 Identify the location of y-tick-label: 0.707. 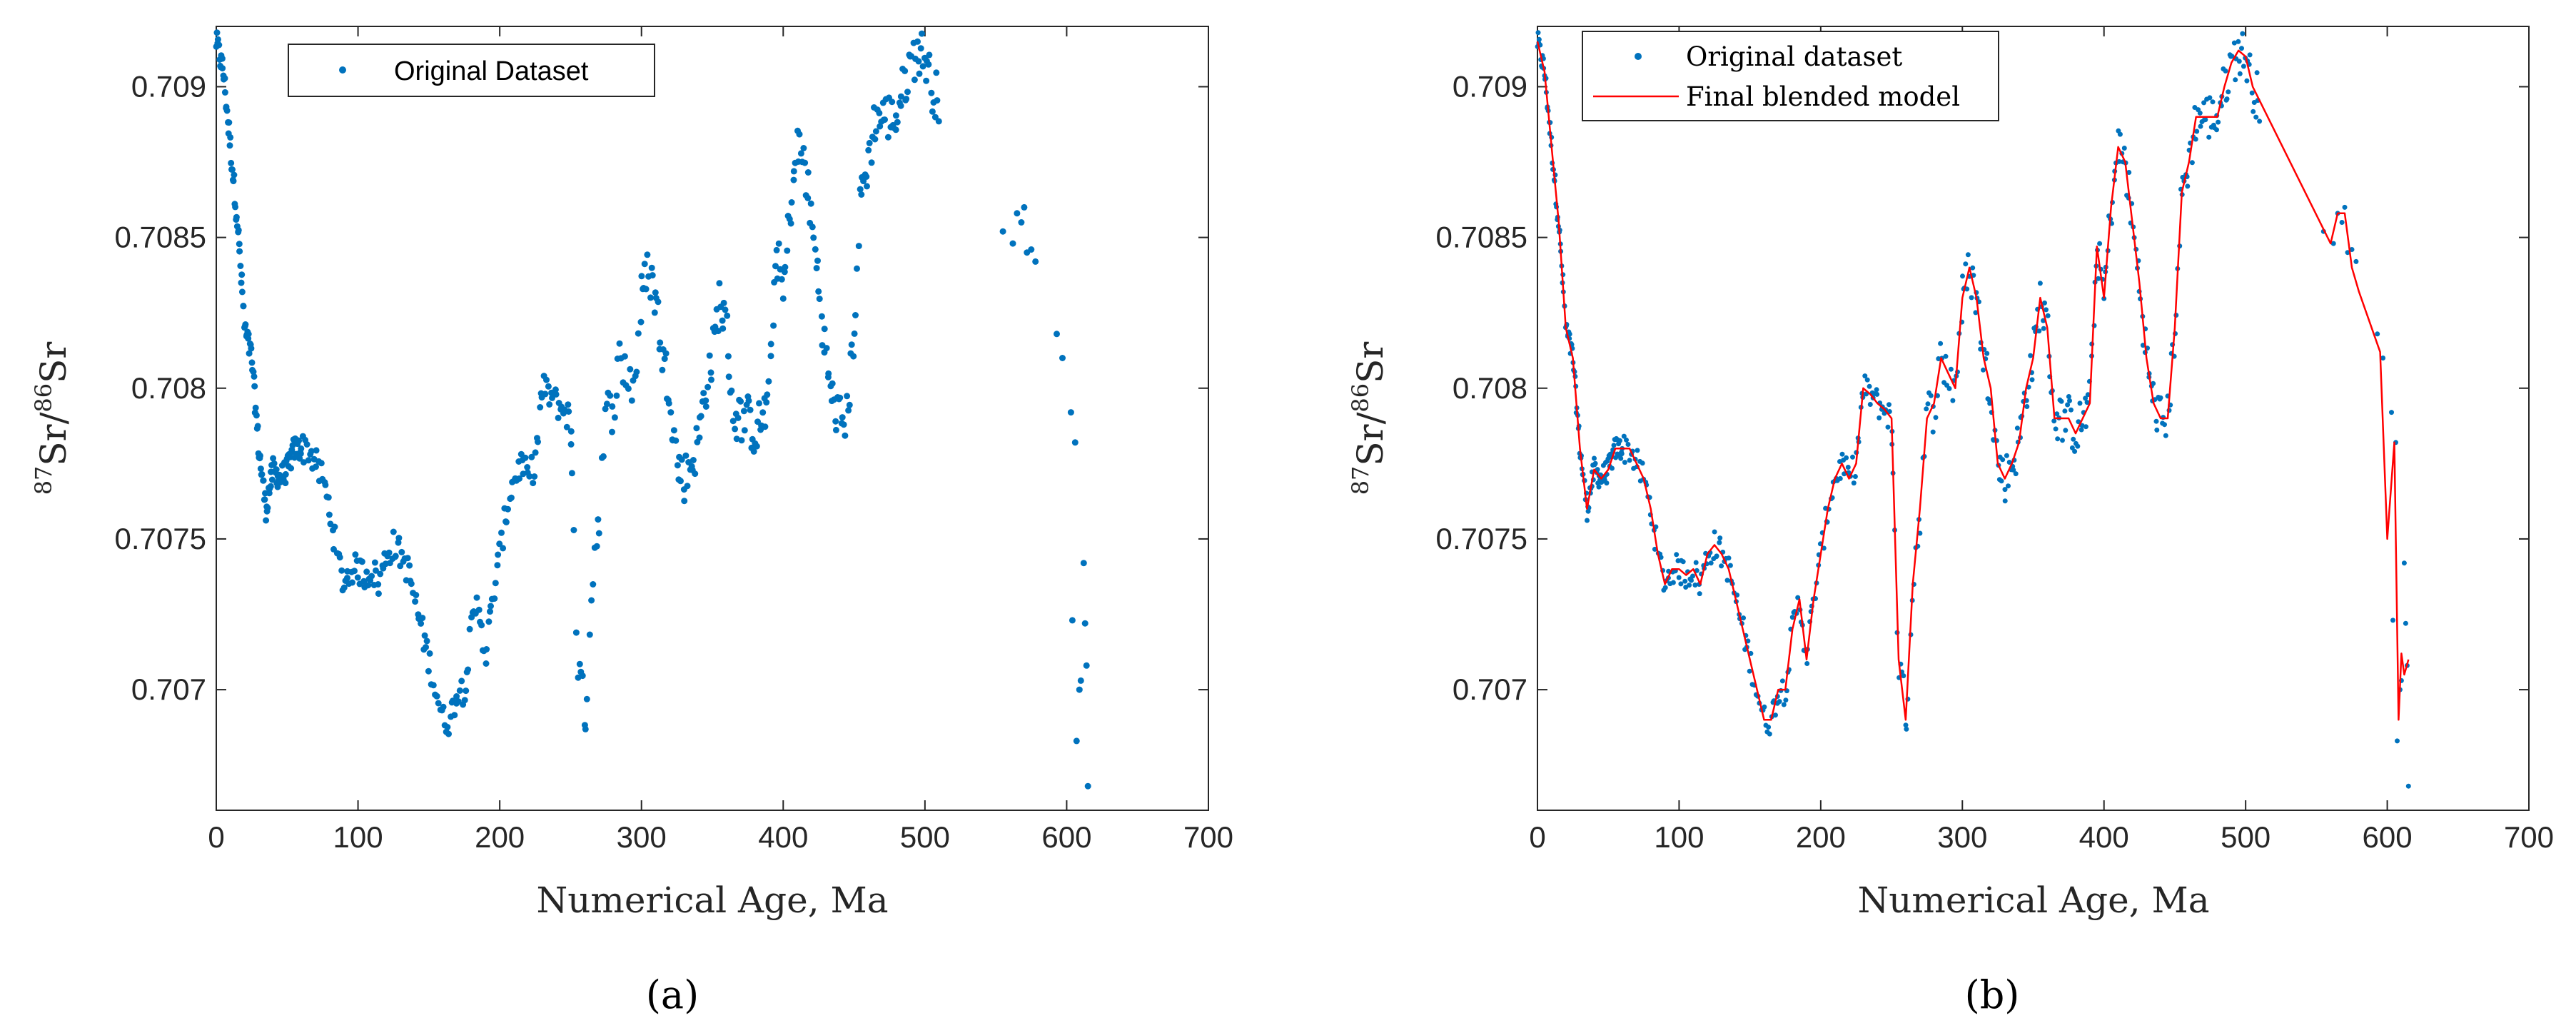
(168, 689).